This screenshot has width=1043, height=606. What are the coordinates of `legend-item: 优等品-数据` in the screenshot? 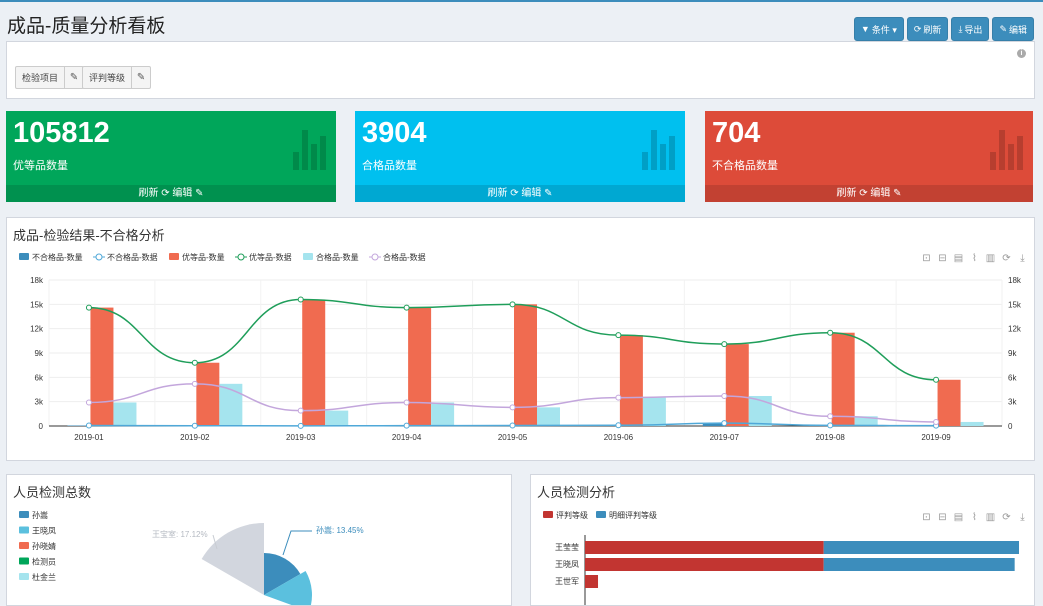 It's located at (263, 257).